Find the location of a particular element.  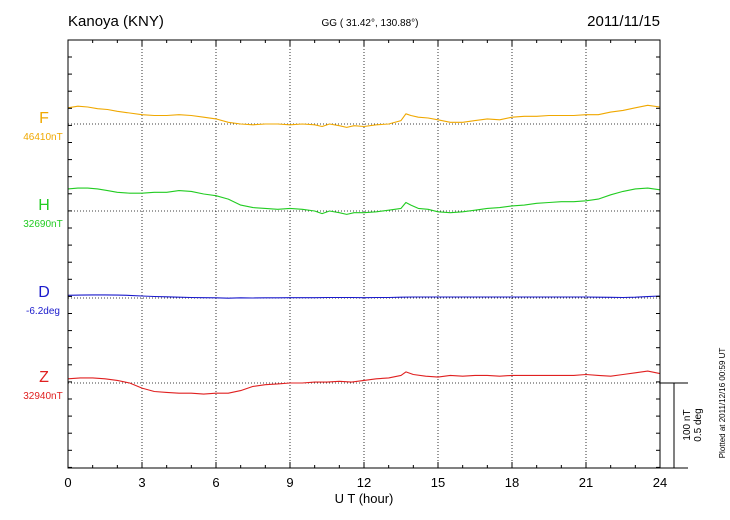

scale-label-deg: 0.5 deg is located at coordinates (698, 424).